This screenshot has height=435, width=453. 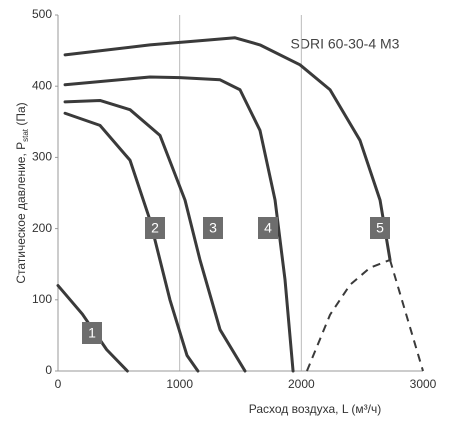 I want to click on y-tick-label: 0, so click(x=48, y=370).